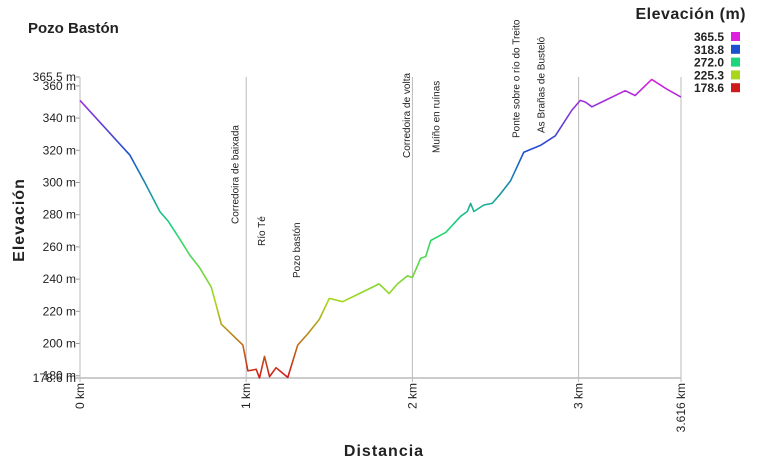 The height and width of the screenshot is (460, 760). I want to click on y-tick-label: 340 m, so click(59, 118).